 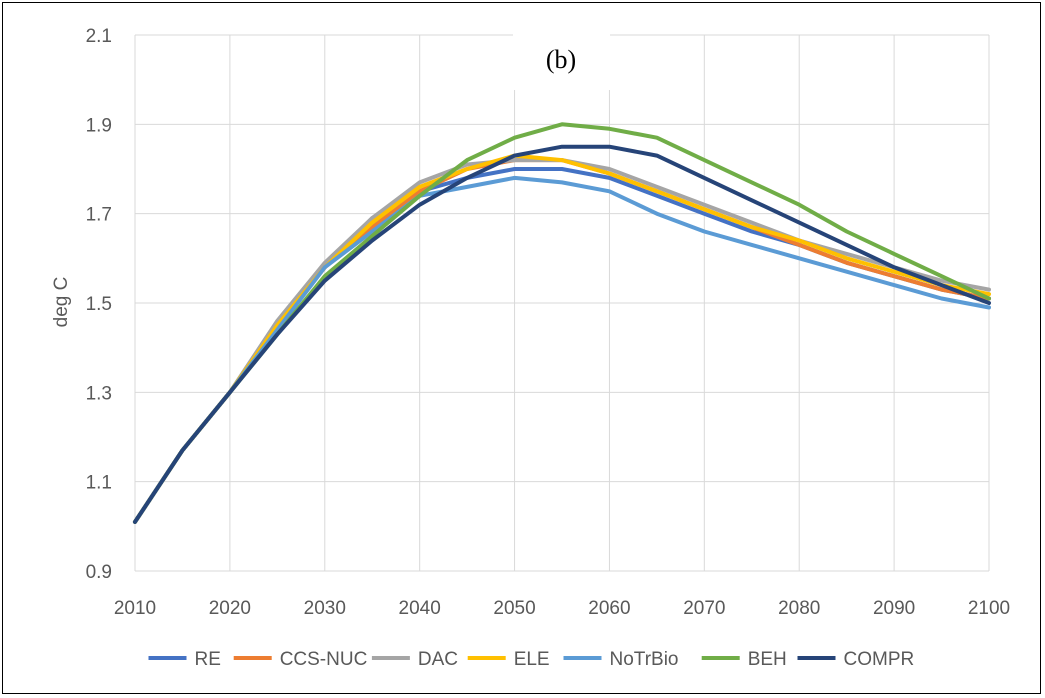 I want to click on legend-item-compr: COMPR, so click(x=856, y=659).